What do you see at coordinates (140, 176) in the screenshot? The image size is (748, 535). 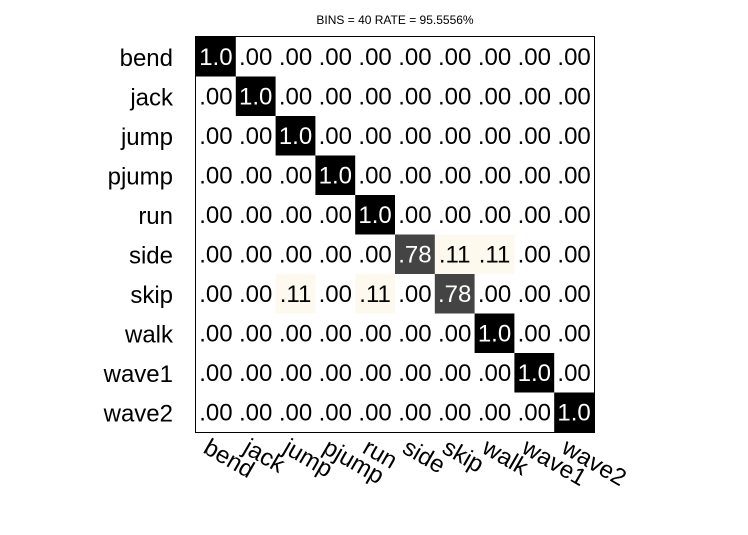 I see `row-label: pjump` at bounding box center [140, 176].